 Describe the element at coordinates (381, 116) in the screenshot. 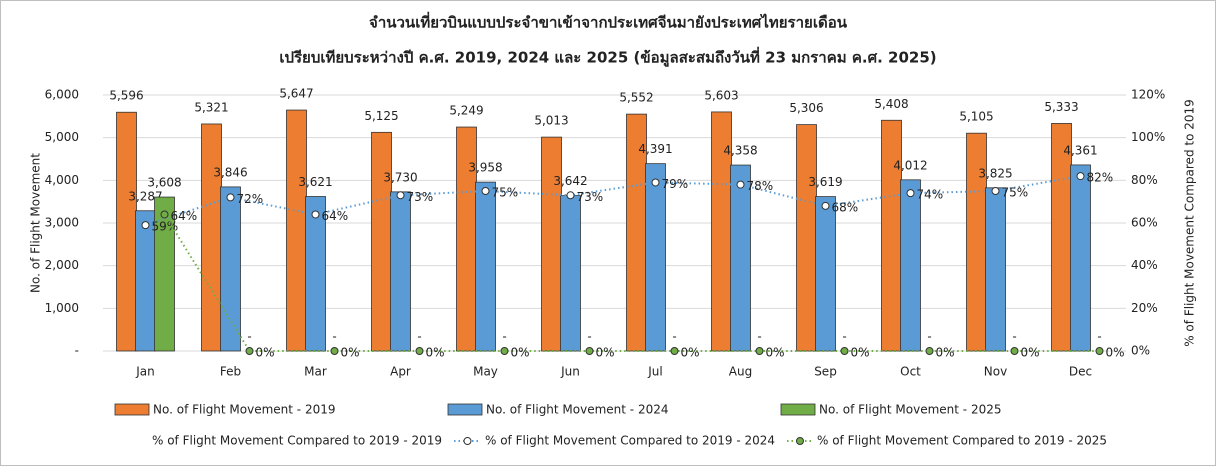

I see `bar-value-label: 5,125` at that location.